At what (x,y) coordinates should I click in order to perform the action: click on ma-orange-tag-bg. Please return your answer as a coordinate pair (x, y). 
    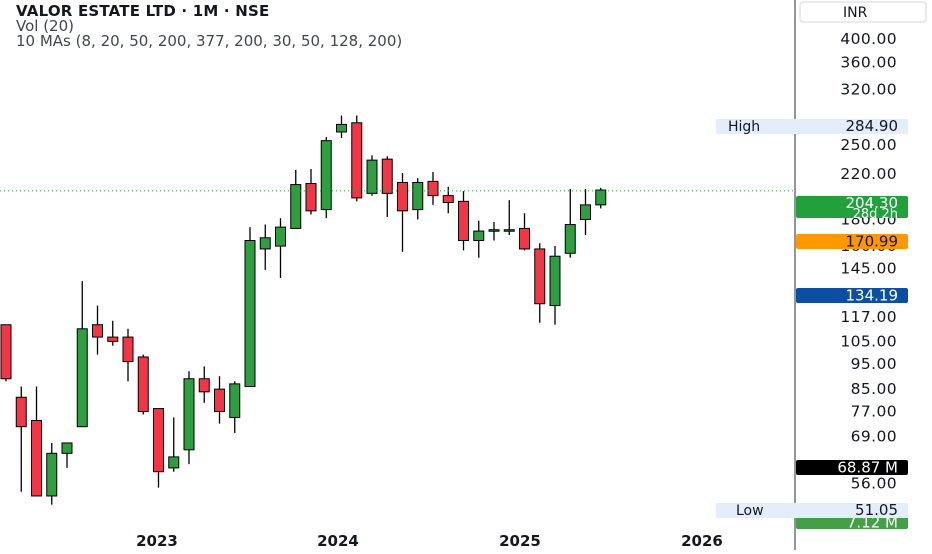
    Looking at the image, I should click on (852, 241).